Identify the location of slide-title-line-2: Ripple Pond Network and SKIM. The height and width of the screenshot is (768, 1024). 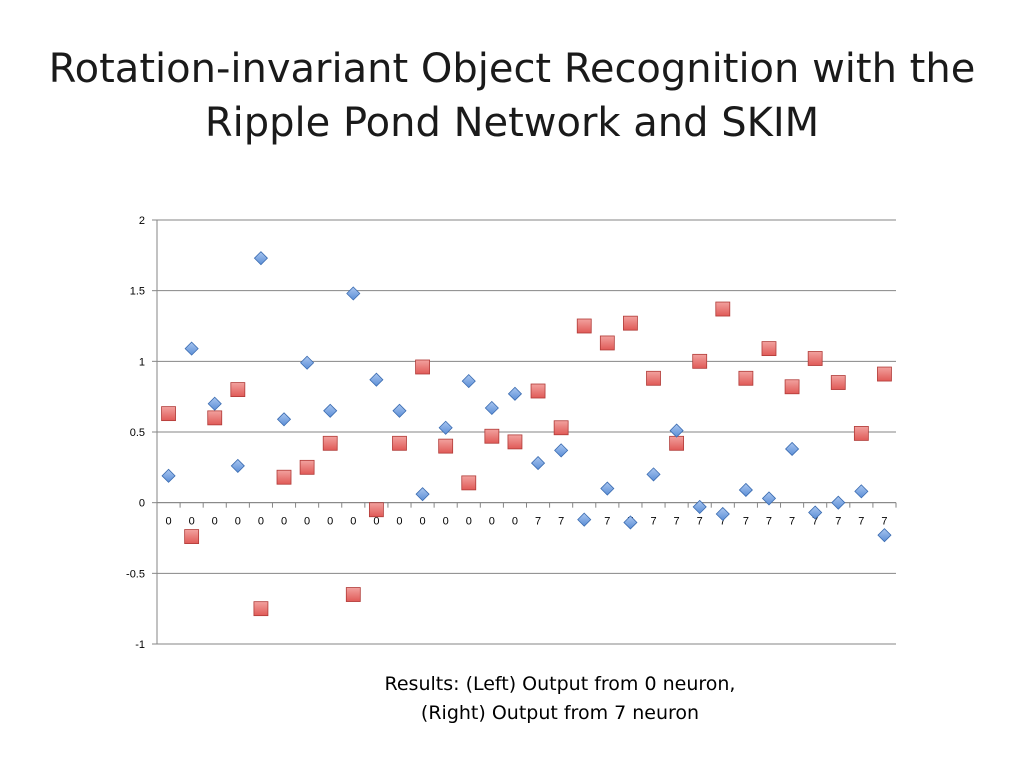
(512, 123).